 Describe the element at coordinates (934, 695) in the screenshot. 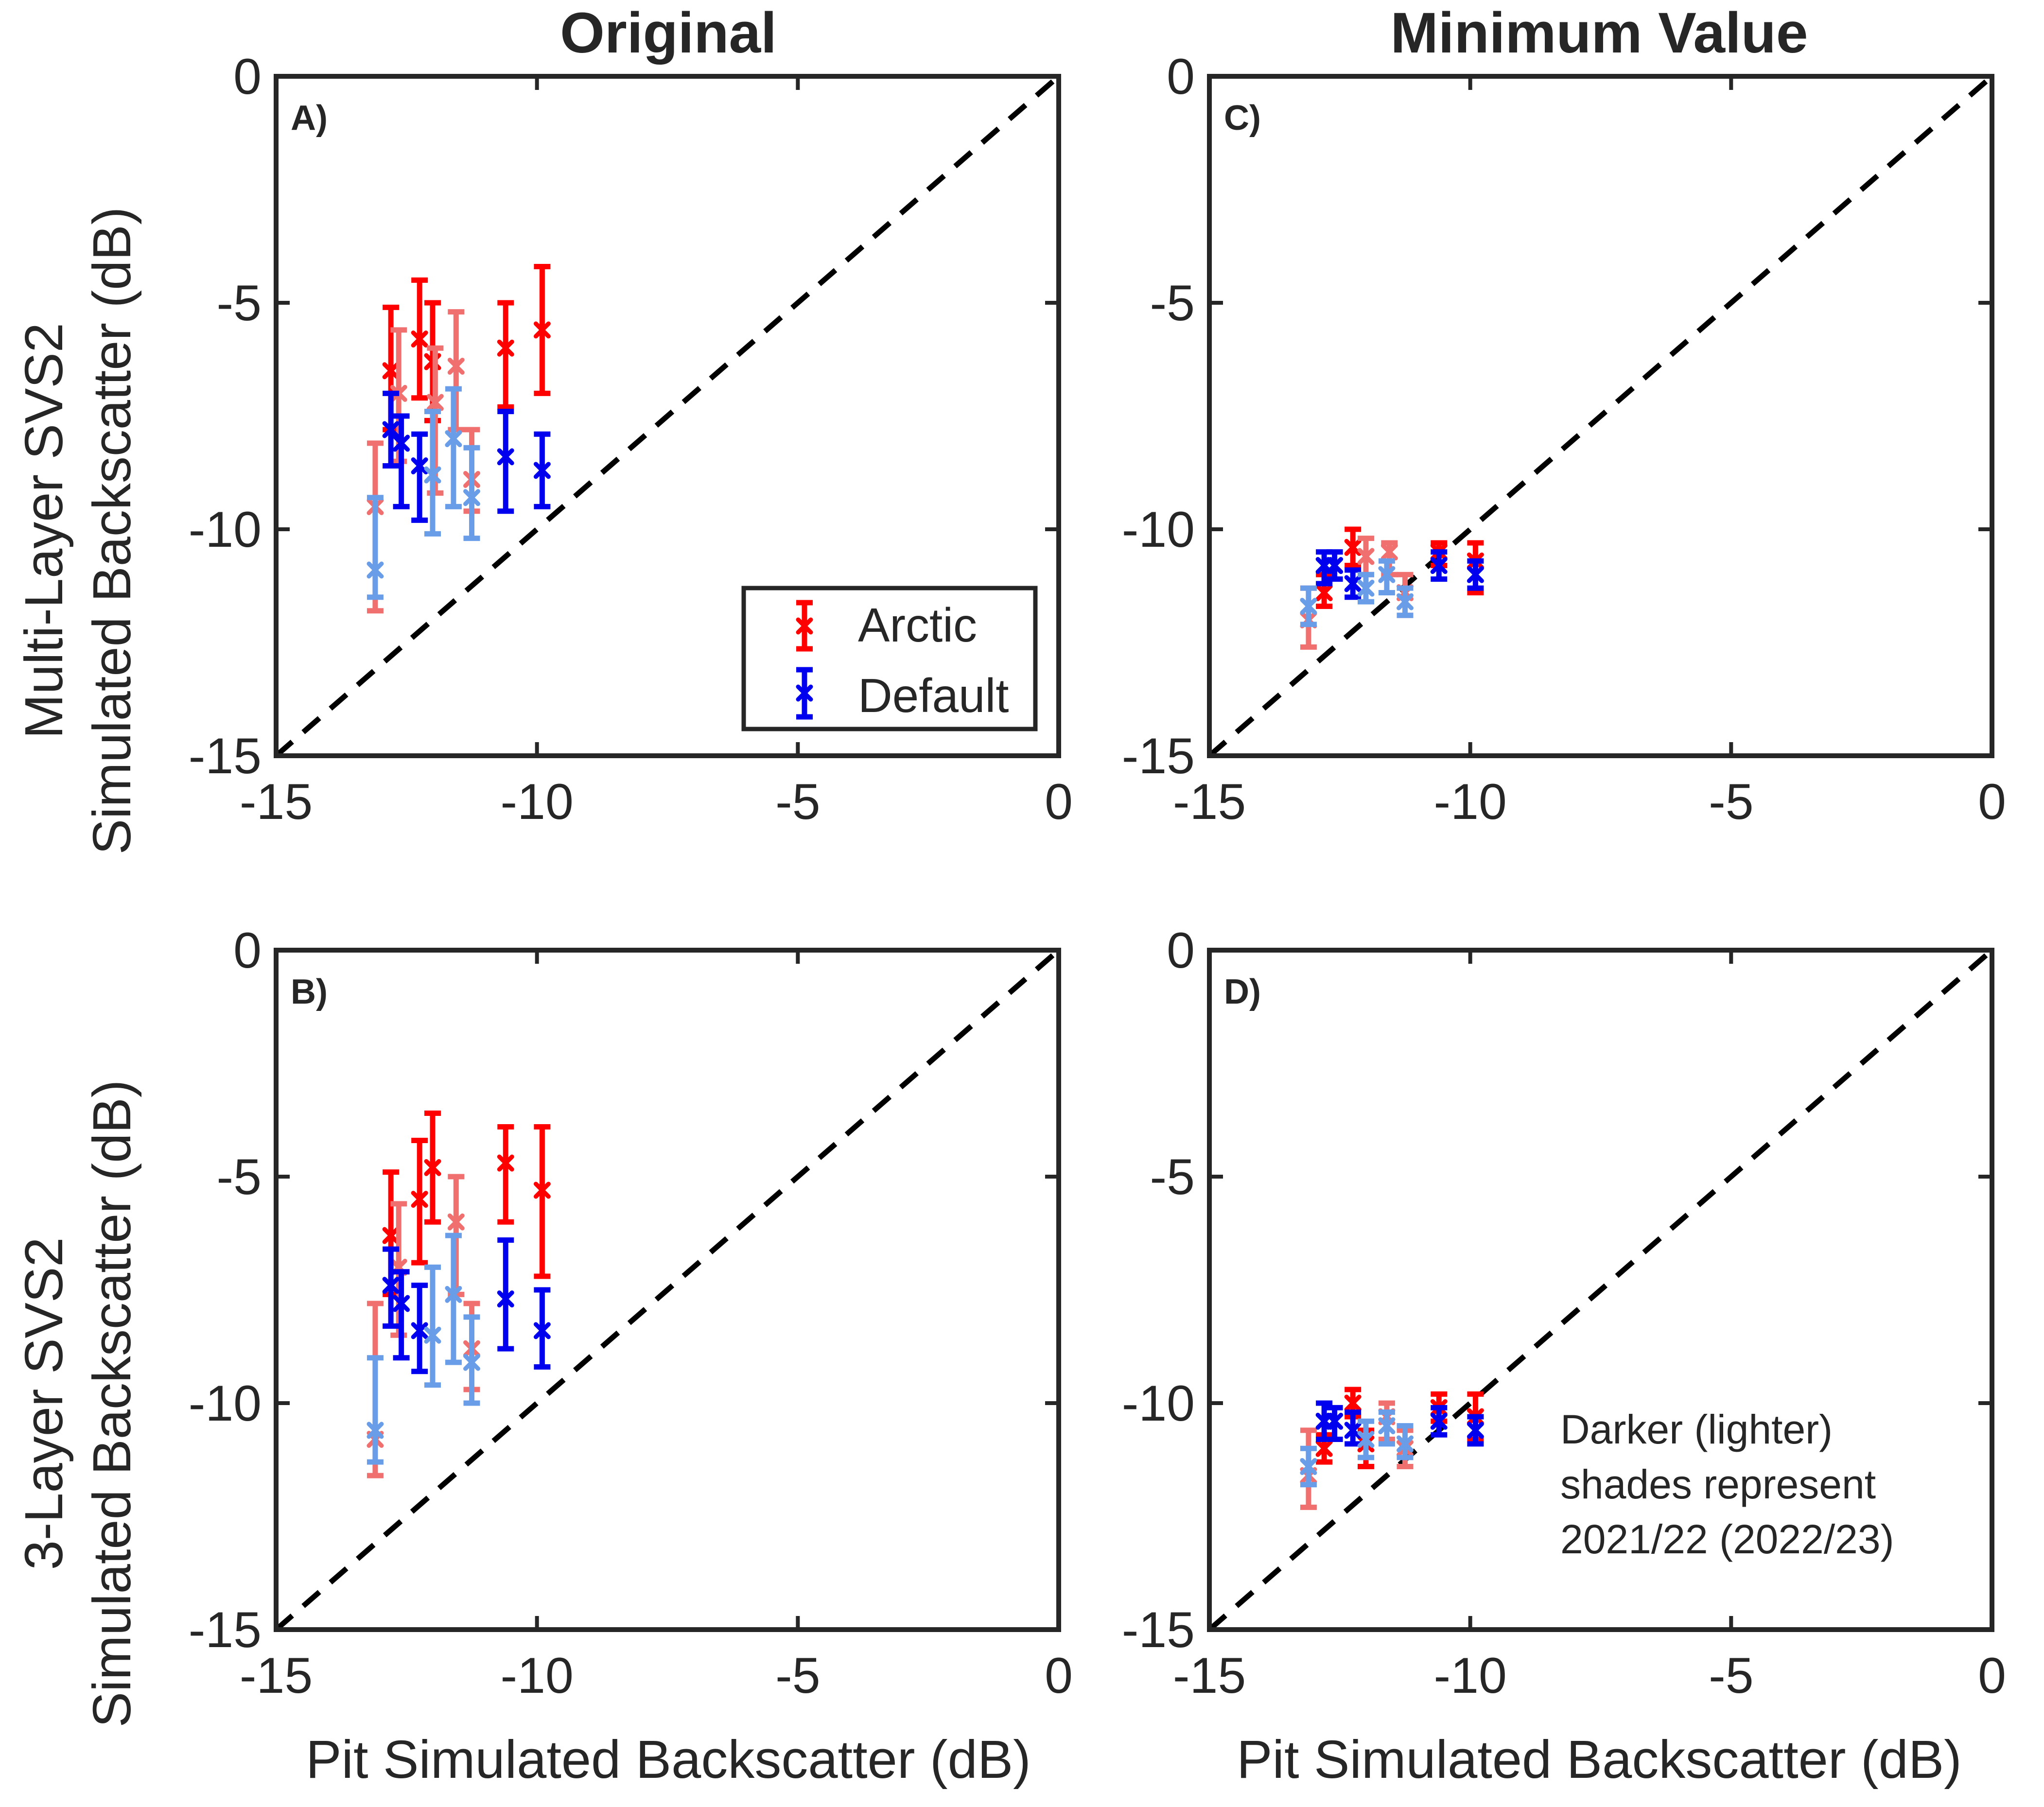

I see `legend-entry-default: Default` at that location.